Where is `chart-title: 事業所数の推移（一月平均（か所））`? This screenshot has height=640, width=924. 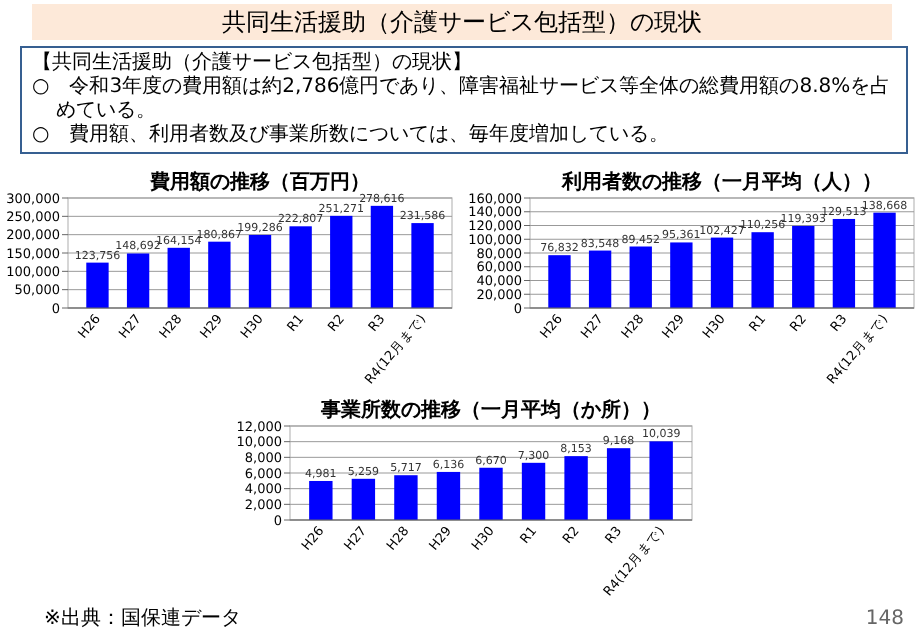 chart-title: 事業所数の推移（一月平均（か所）） is located at coordinates (490, 410).